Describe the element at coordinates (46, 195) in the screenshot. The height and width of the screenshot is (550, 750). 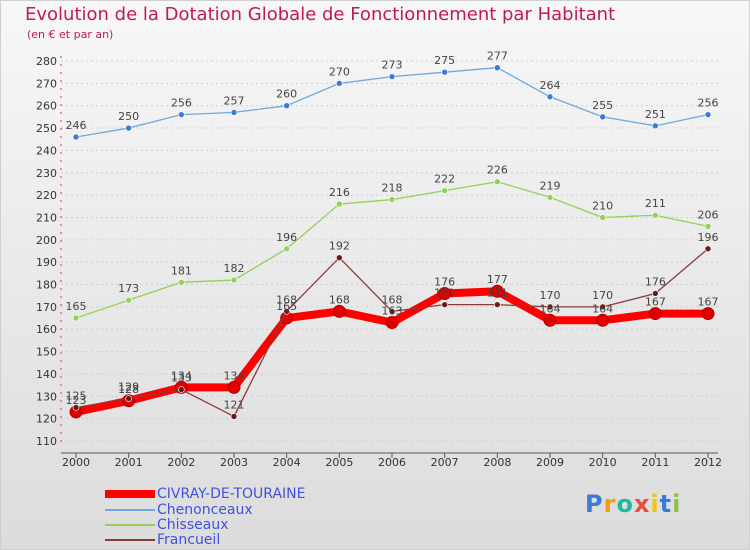
I see `y-tick-label: 220` at that location.